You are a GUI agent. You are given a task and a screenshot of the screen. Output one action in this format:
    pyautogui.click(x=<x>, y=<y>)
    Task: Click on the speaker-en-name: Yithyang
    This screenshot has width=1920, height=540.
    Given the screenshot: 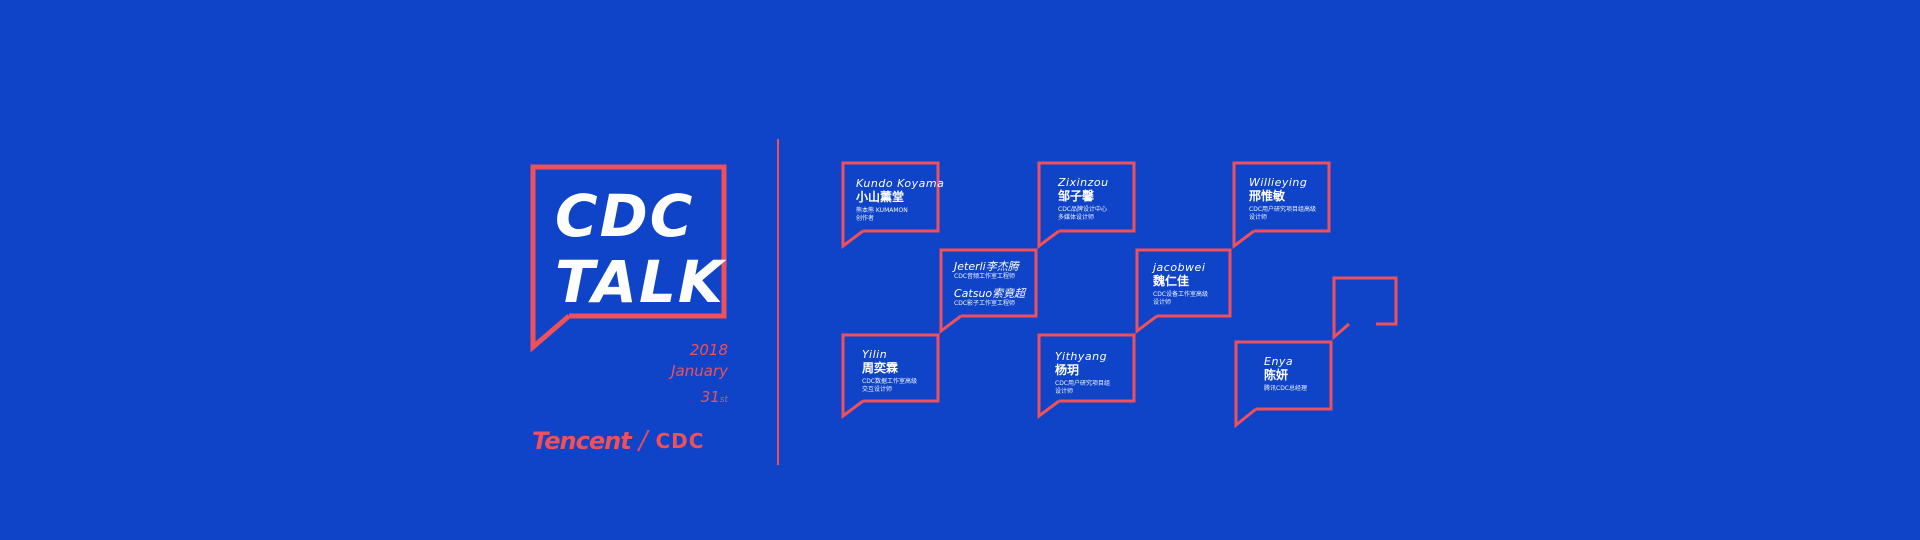 What is the action you would take?
    pyautogui.click(x=1081, y=356)
    